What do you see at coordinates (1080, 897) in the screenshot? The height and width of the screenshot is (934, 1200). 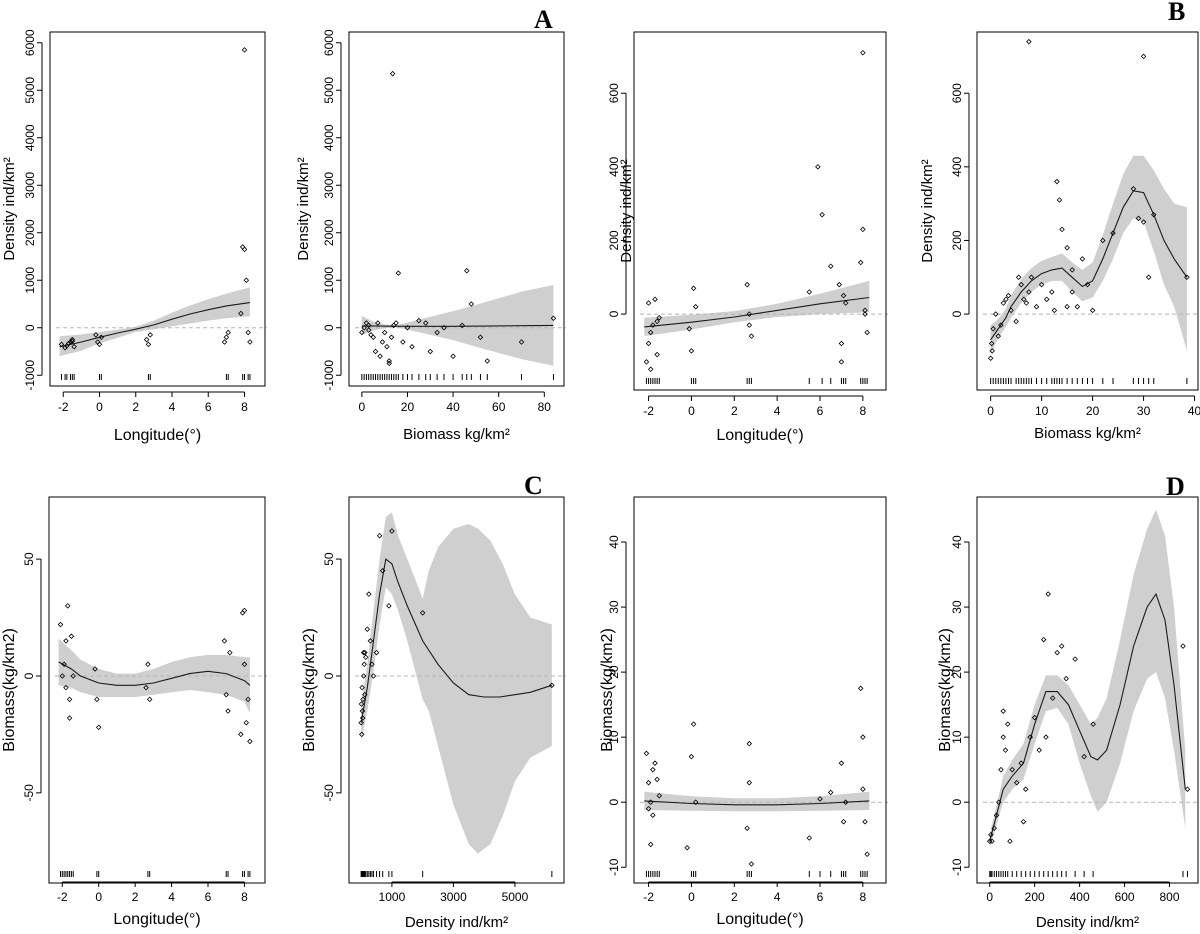 I see `x-tick-label: 400` at bounding box center [1080, 897].